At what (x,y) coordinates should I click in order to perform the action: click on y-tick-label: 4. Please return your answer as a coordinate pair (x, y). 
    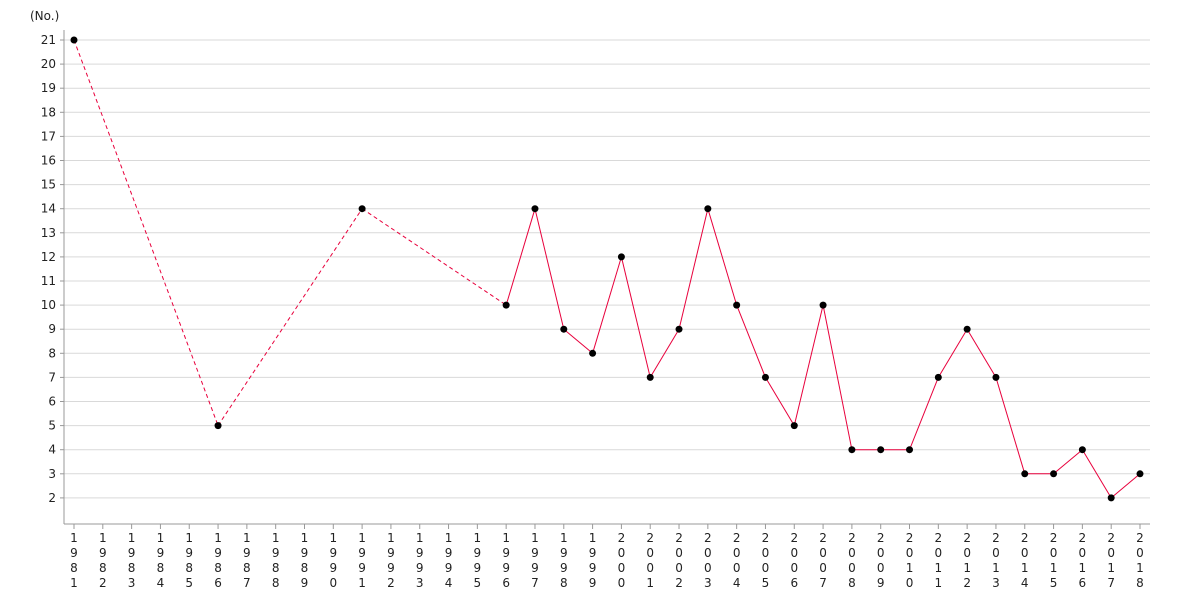
    Looking at the image, I should click on (52, 450).